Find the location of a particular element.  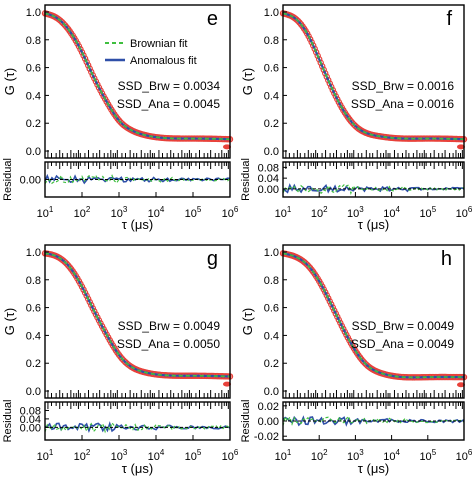

residual-tick-label: 0.02 is located at coordinates (268, 407).